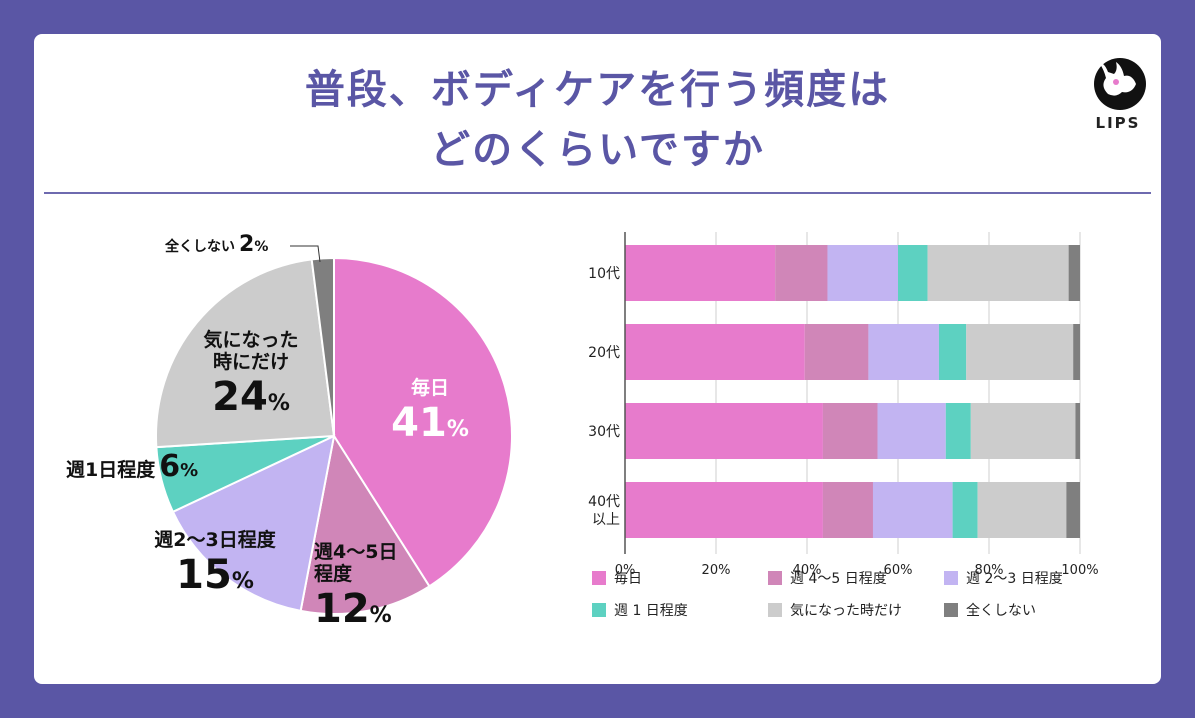 The width and height of the screenshot is (1195, 718). I want to click on legend-item: 全くしない, so click(1032, 610).